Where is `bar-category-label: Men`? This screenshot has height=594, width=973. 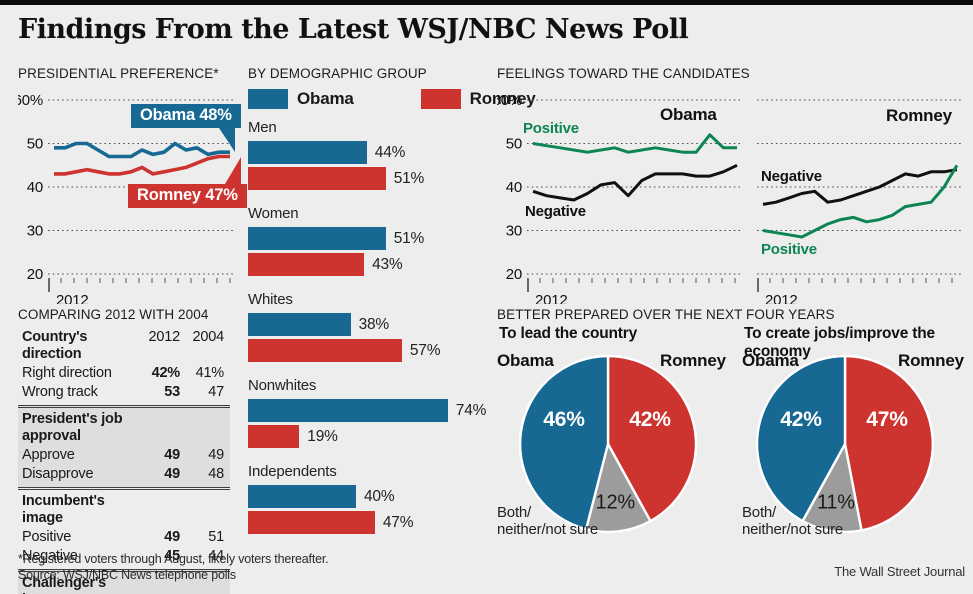 bar-category-label: Men is located at coordinates (262, 127).